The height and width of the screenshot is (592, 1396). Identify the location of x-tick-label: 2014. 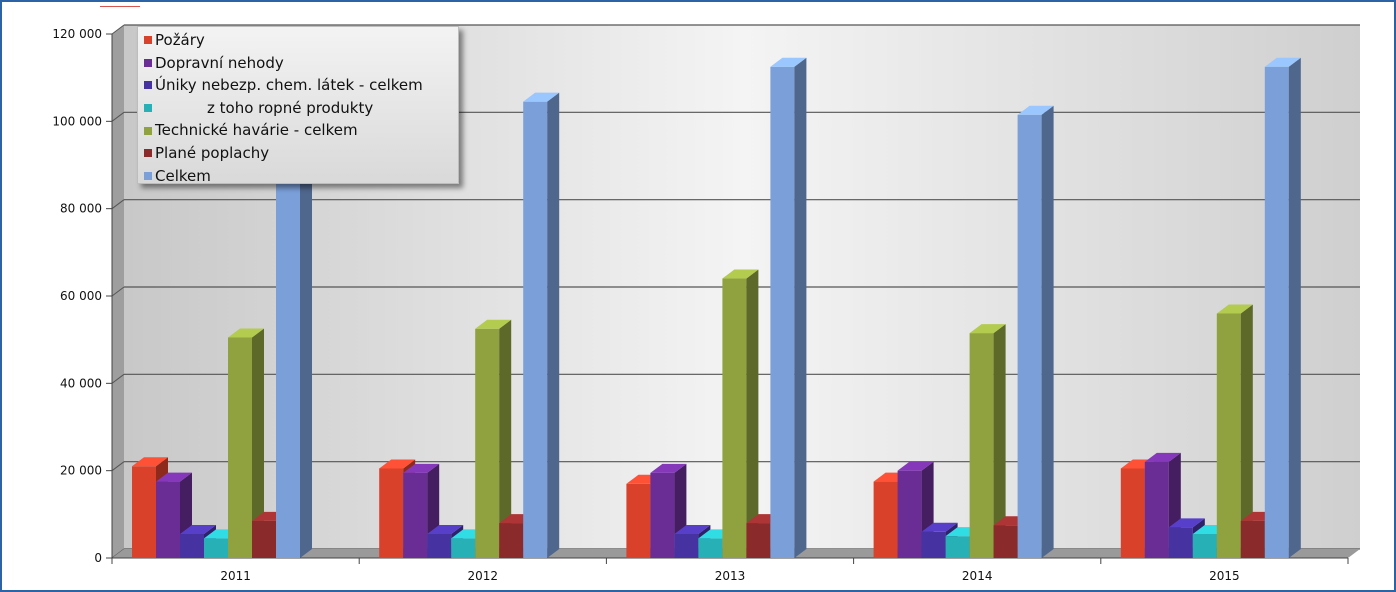
(977, 576).